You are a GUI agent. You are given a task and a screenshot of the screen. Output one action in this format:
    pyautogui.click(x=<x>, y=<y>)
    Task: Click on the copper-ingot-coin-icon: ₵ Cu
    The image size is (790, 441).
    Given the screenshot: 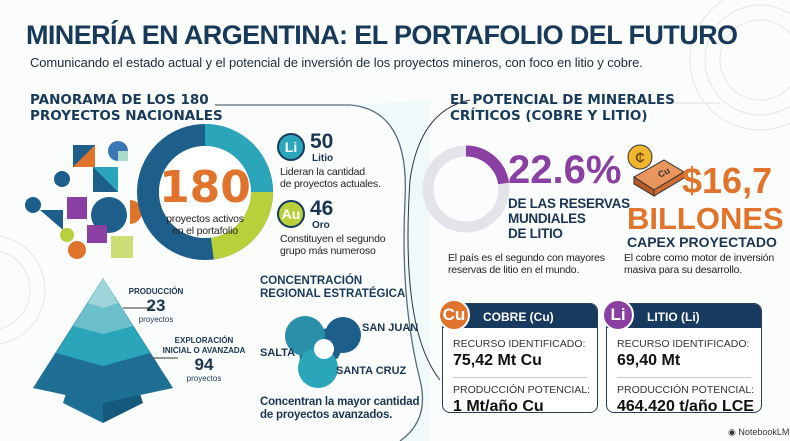 What is the action you would take?
    pyautogui.click(x=655, y=170)
    